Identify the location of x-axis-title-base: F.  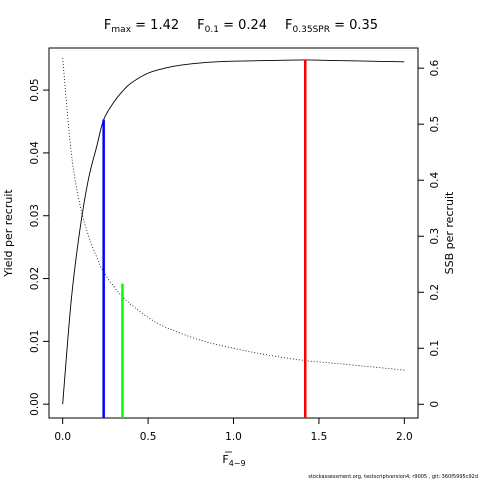
(225, 459).